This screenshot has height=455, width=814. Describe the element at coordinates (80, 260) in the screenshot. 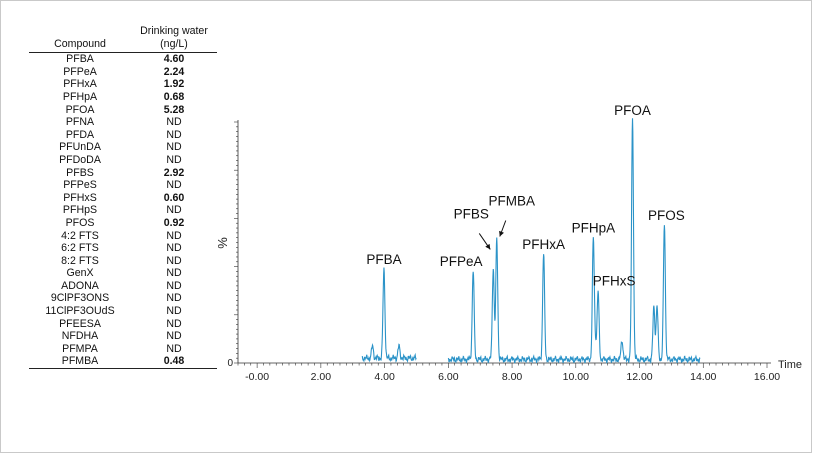

I see `compound-name: 8:2 FTS` at that location.